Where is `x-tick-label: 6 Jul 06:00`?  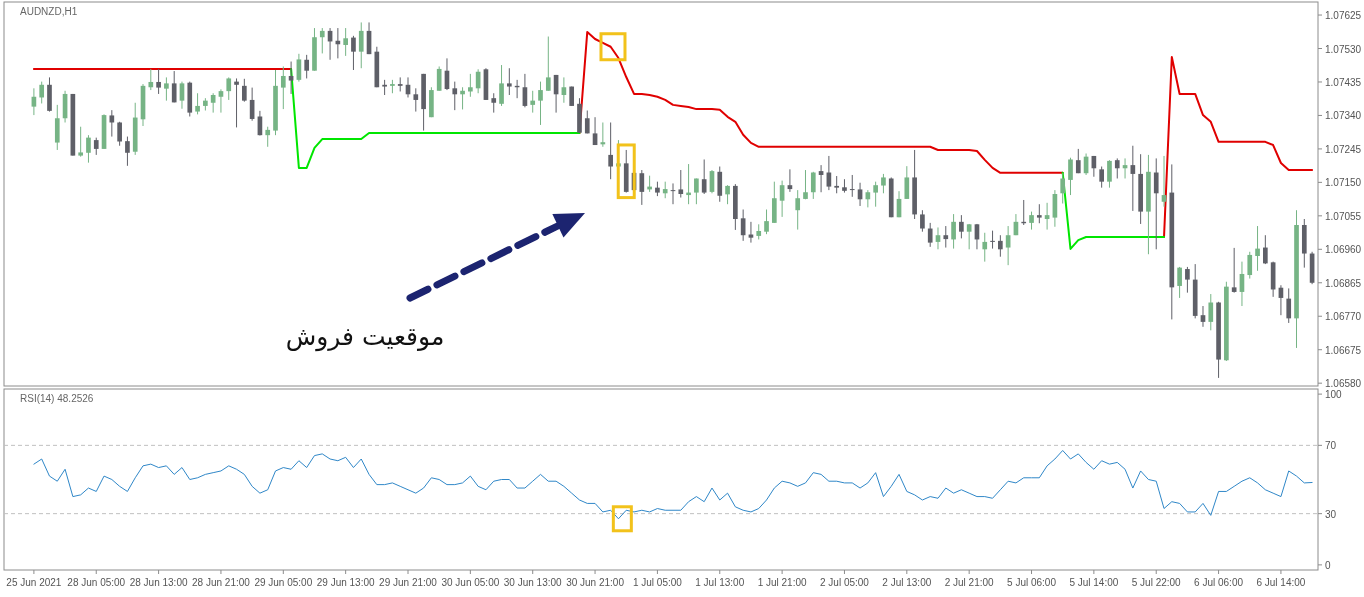 x-tick-label: 6 Jul 06:00 is located at coordinates (1219, 582).